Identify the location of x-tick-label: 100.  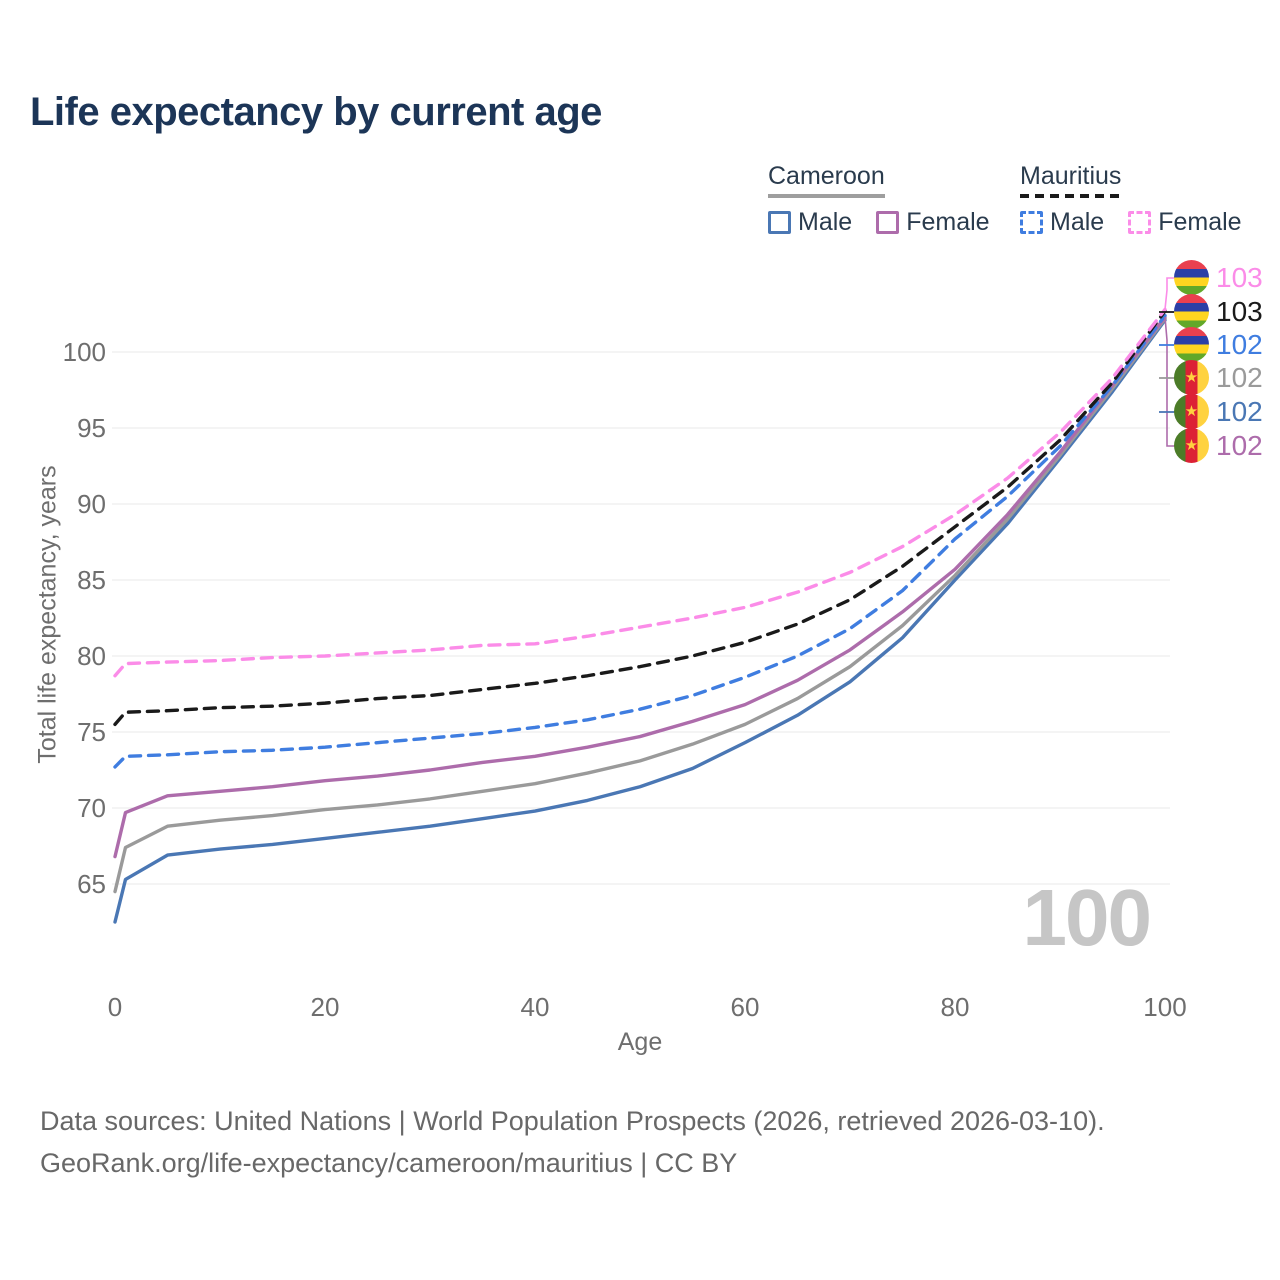
(1164, 1007).